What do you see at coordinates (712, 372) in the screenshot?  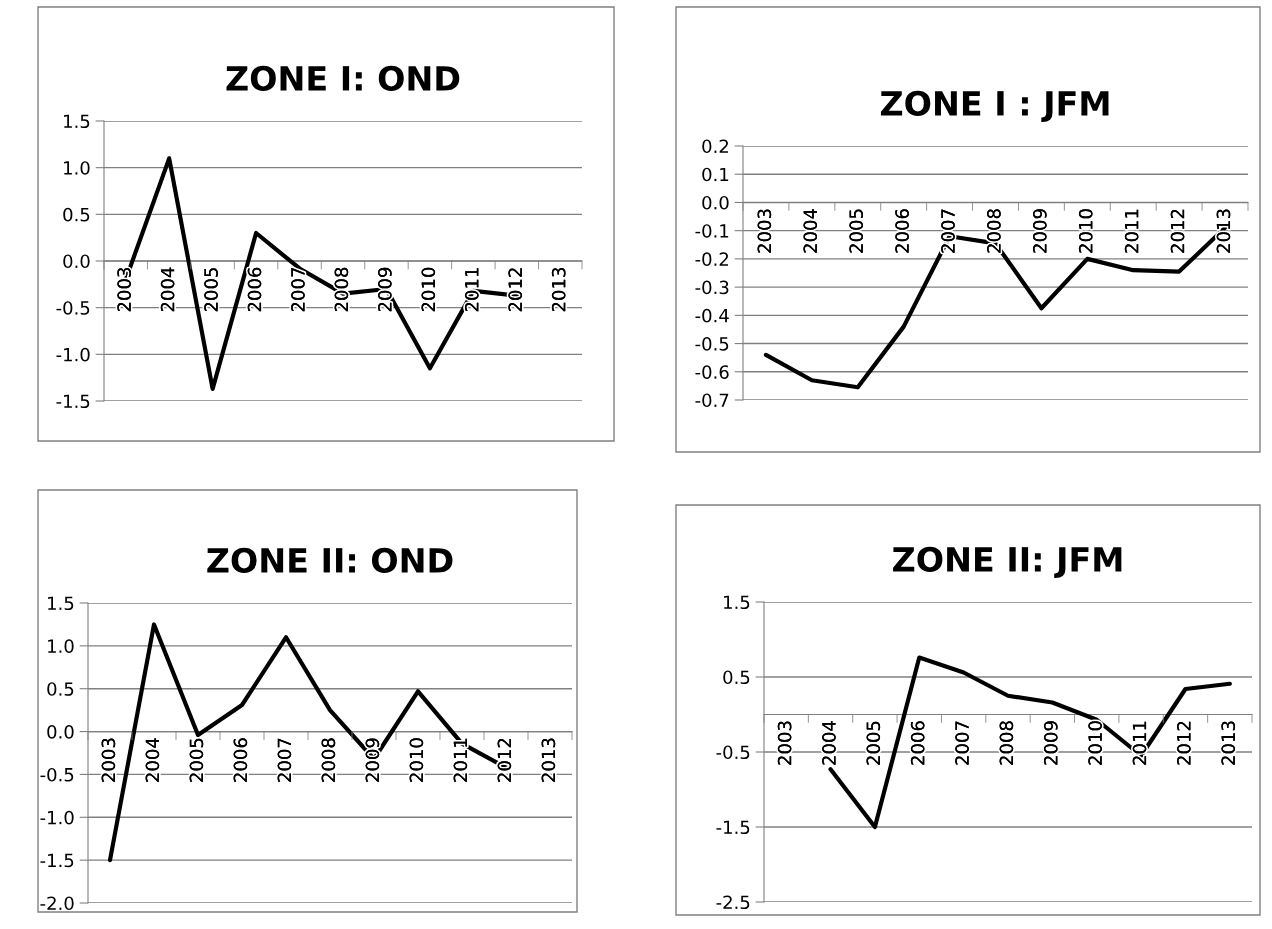 I see `y-tick-label: -0.6` at bounding box center [712, 372].